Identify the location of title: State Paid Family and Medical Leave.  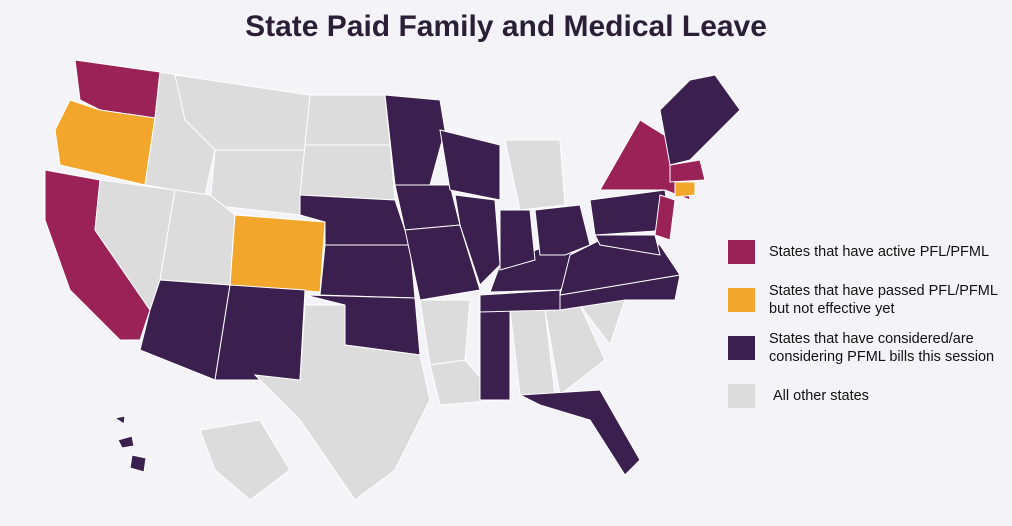
(506, 26).